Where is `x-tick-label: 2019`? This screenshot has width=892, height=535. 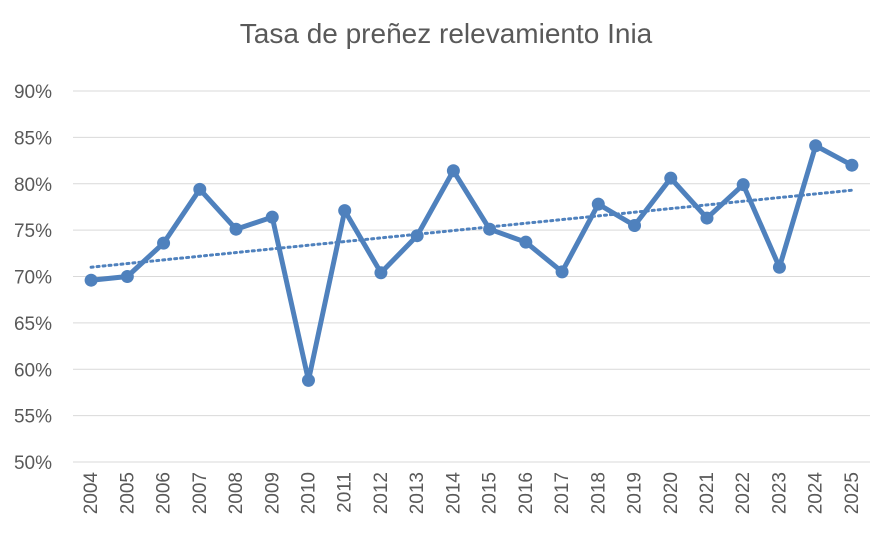 x-tick-label: 2019 is located at coordinates (635, 493).